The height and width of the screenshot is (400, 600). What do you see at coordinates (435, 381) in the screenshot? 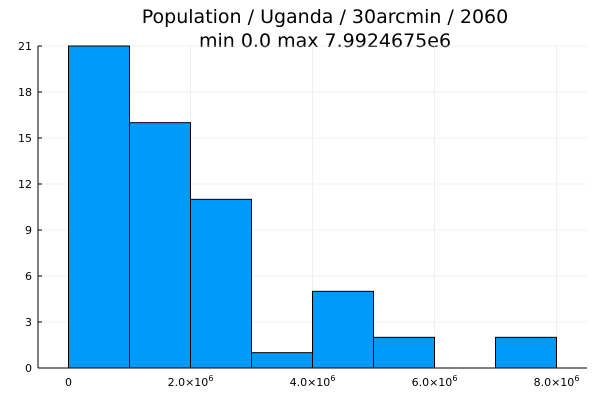
I see `x-tick-label: 6.0×10⁶` at bounding box center [435, 381].